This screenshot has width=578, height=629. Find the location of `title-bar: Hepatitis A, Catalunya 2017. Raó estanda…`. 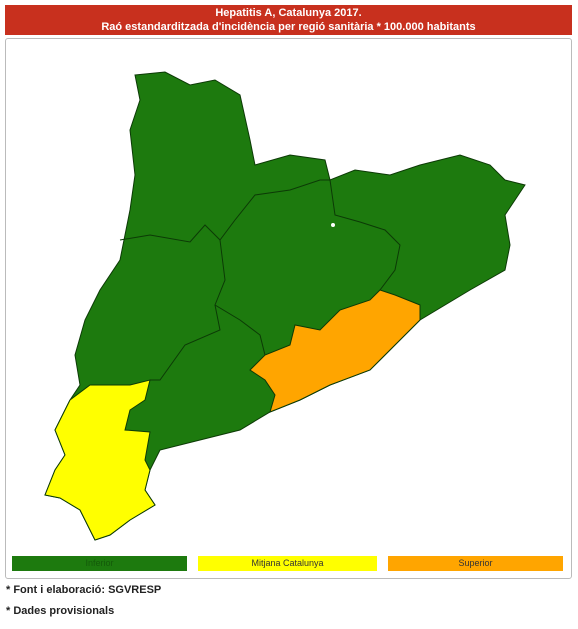

title-bar: Hepatitis A, Catalunya 2017. Raó estanda… is located at coordinates (288, 20).